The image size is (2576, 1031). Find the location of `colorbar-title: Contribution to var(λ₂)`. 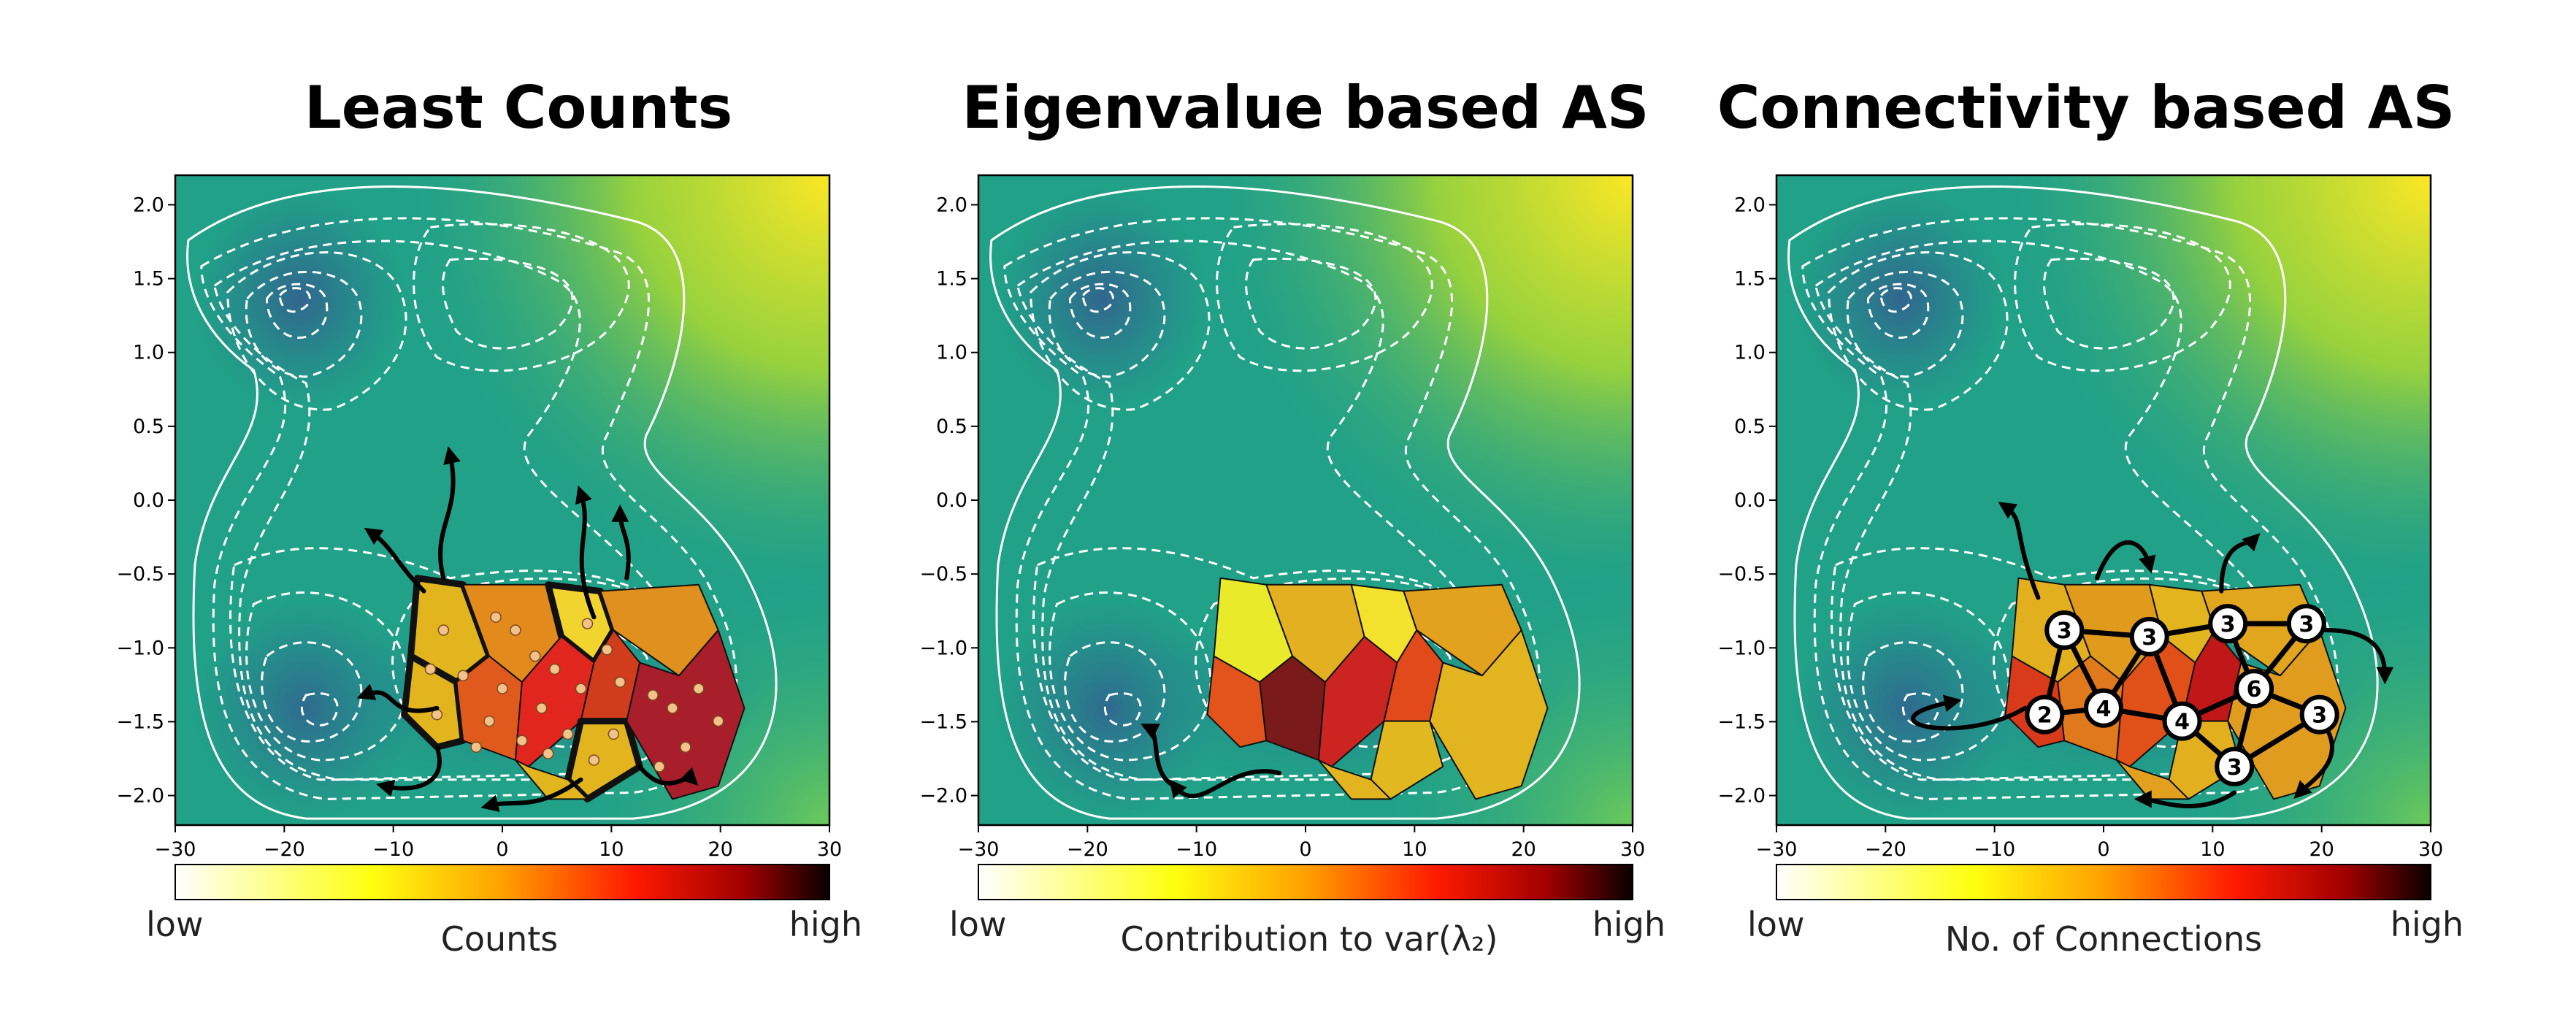

colorbar-title: Contribution to var(λ₂) is located at coordinates (1309, 939).